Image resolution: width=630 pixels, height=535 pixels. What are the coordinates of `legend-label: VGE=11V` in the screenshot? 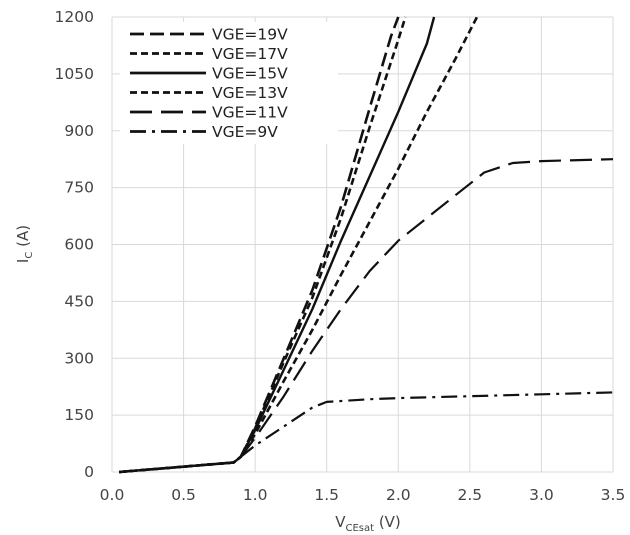 It's located at (250, 113).